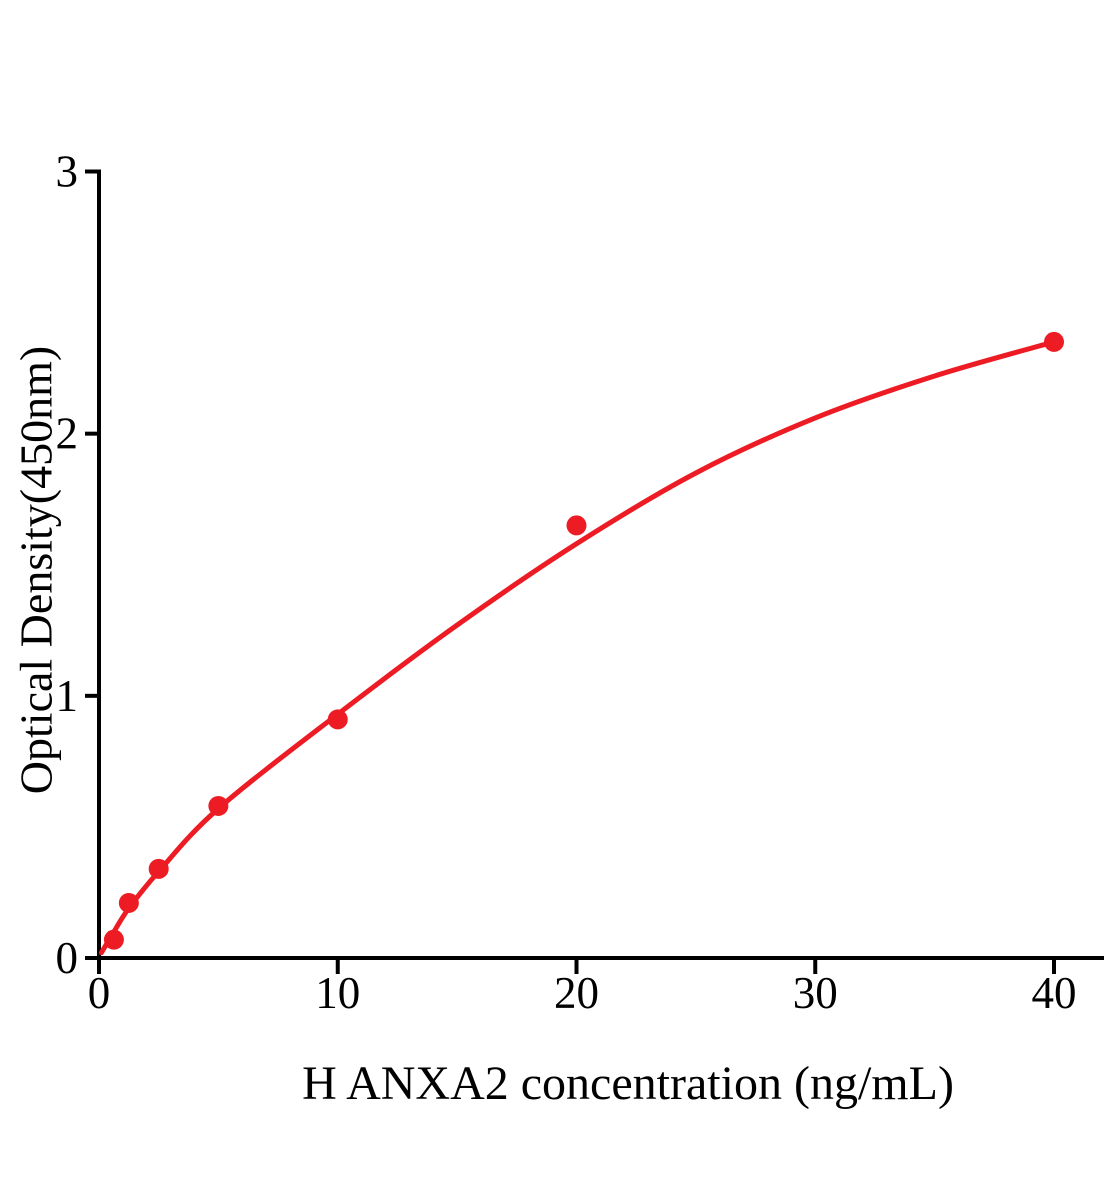  Describe the element at coordinates (36, 570) in the screenshot. I see `y-axis-title: Optical Density(450nm)` at that location.